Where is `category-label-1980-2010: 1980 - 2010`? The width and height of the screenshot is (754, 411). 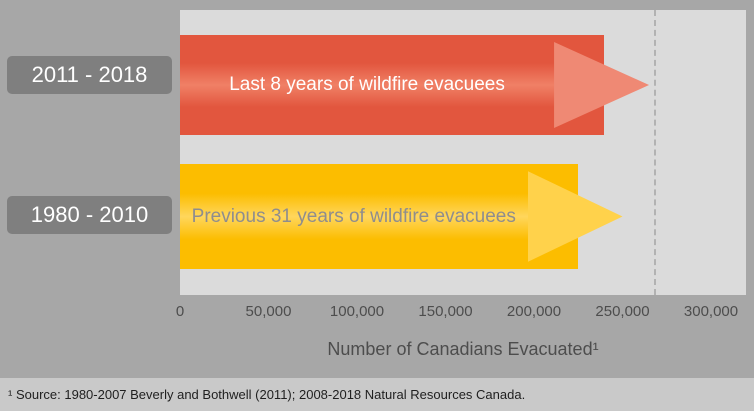
category-label-1980-2010: 1980 - 2010 is located at coordinates (89, 215).